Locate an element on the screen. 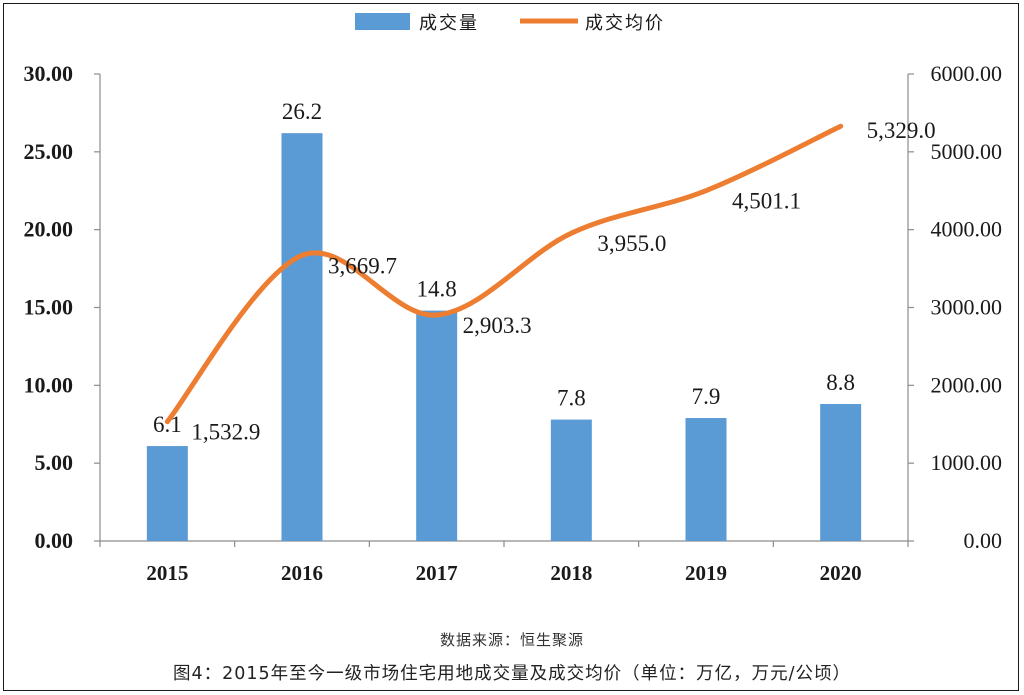 The image size is (1024, 695). line-value-label: 4,501.1 is located at coordinates (766, 201).